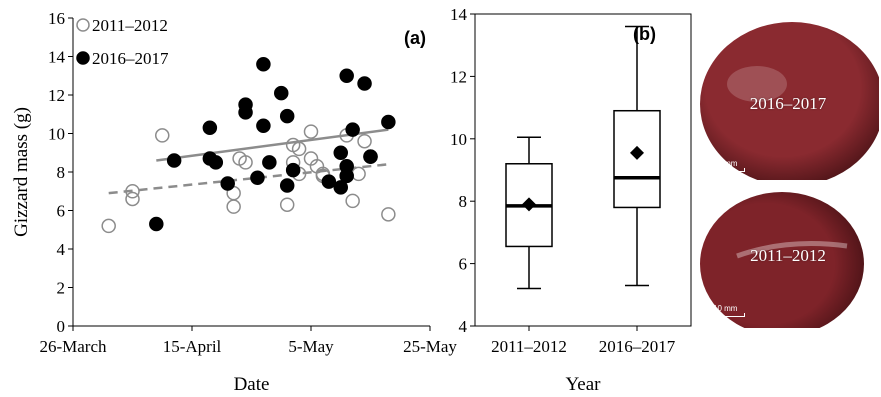  I want to click on y-tick-label: 6, so click(61, 211).